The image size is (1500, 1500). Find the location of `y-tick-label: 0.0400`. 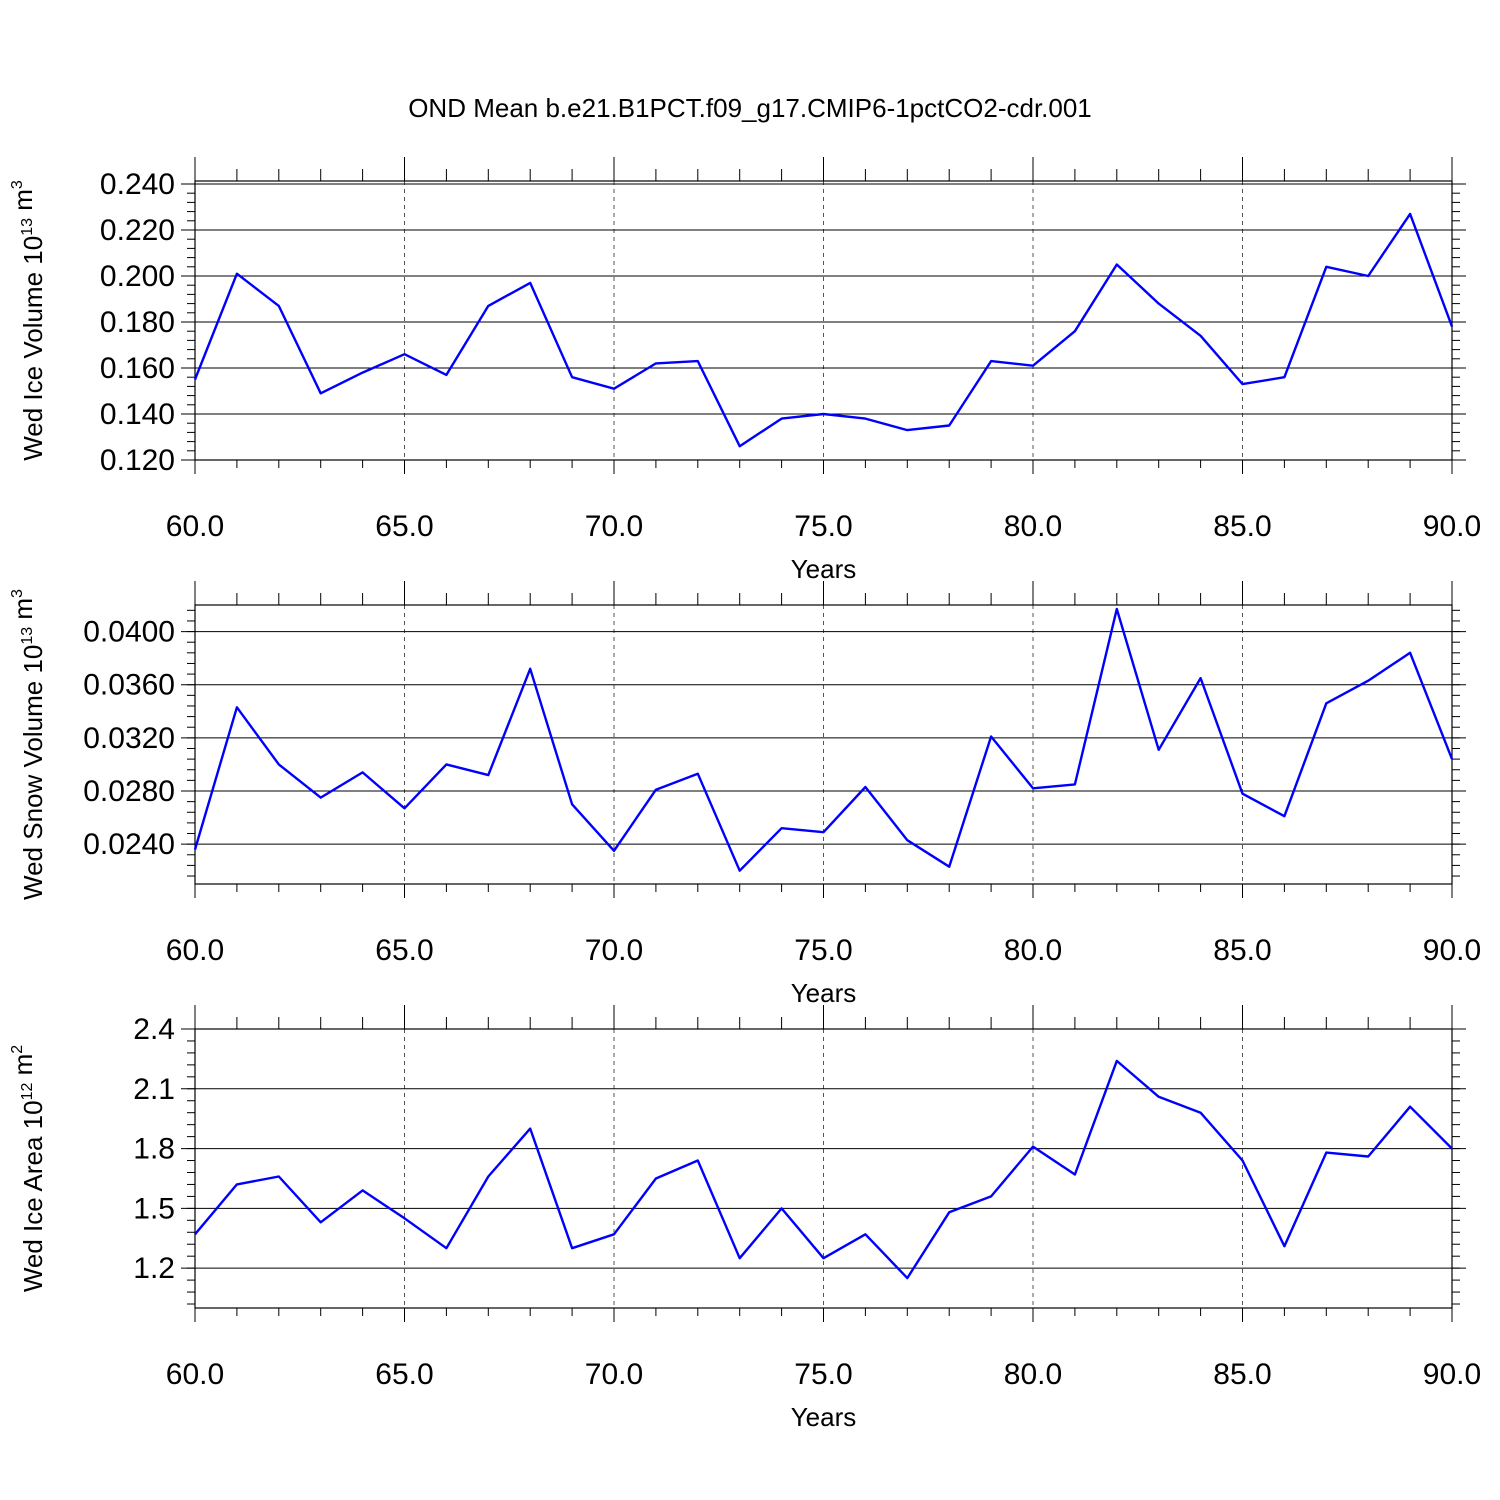

y-tick-label: 0.0400 is located at coordinates (129, 632).